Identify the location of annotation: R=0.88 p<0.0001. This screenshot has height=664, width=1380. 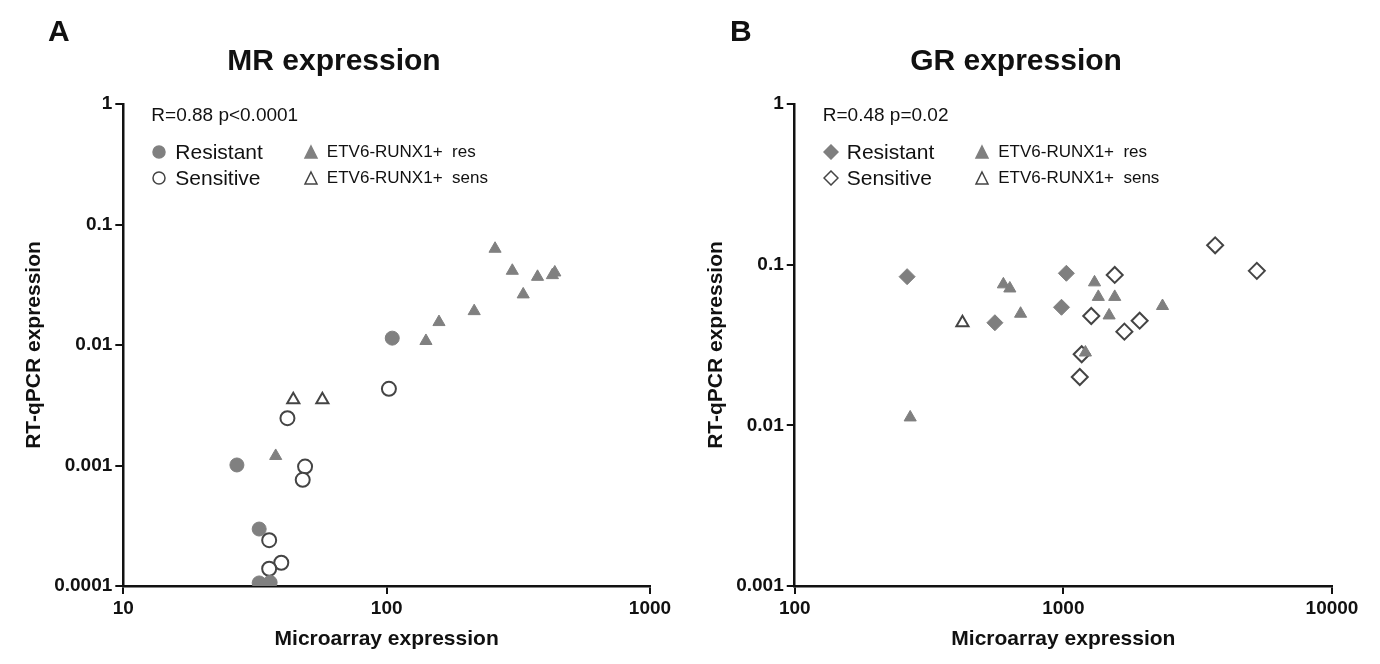
(225, 115).